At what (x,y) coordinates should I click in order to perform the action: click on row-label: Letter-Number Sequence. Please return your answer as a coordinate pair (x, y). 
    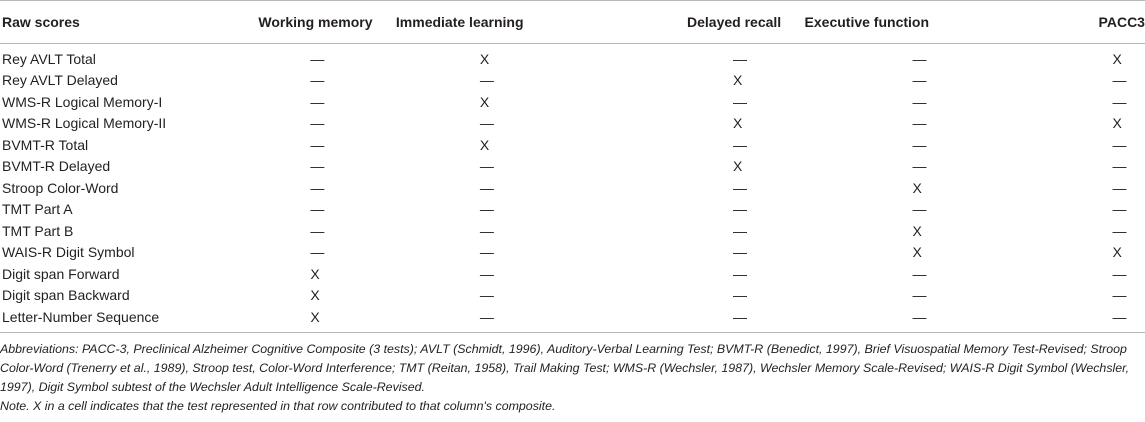
    Looking at the image, I should click on (125, 319).